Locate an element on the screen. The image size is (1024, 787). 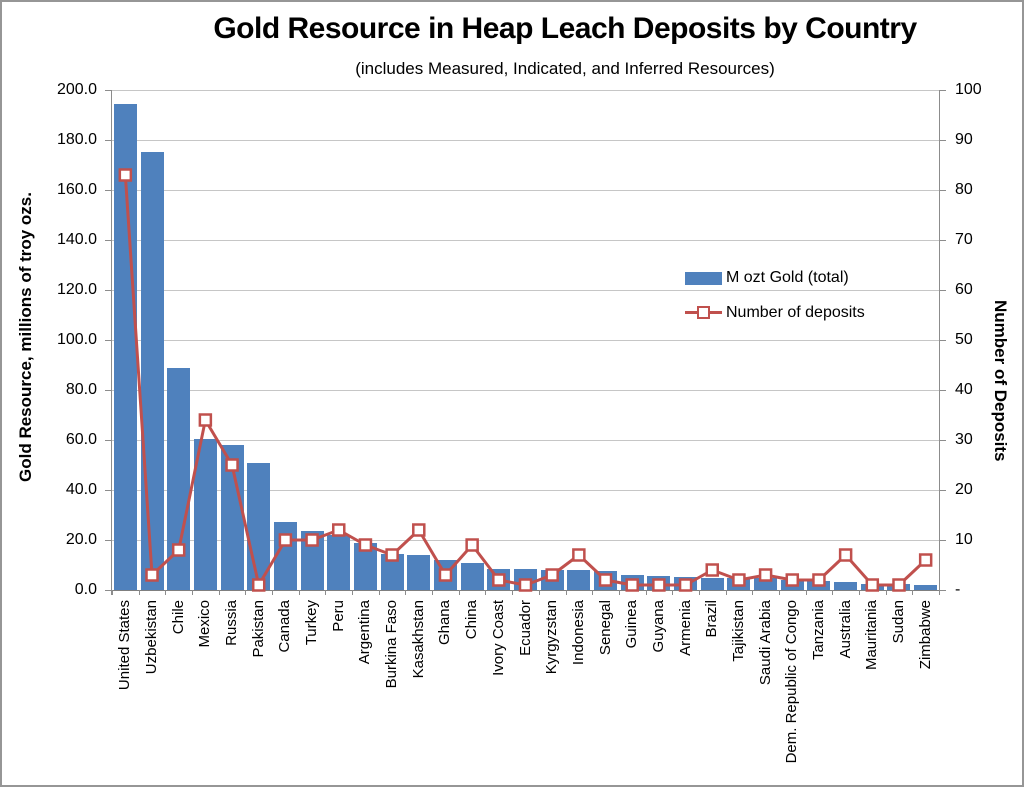
y-axis-tick-label-left: 0.0 is located at coordinates (85, 589).